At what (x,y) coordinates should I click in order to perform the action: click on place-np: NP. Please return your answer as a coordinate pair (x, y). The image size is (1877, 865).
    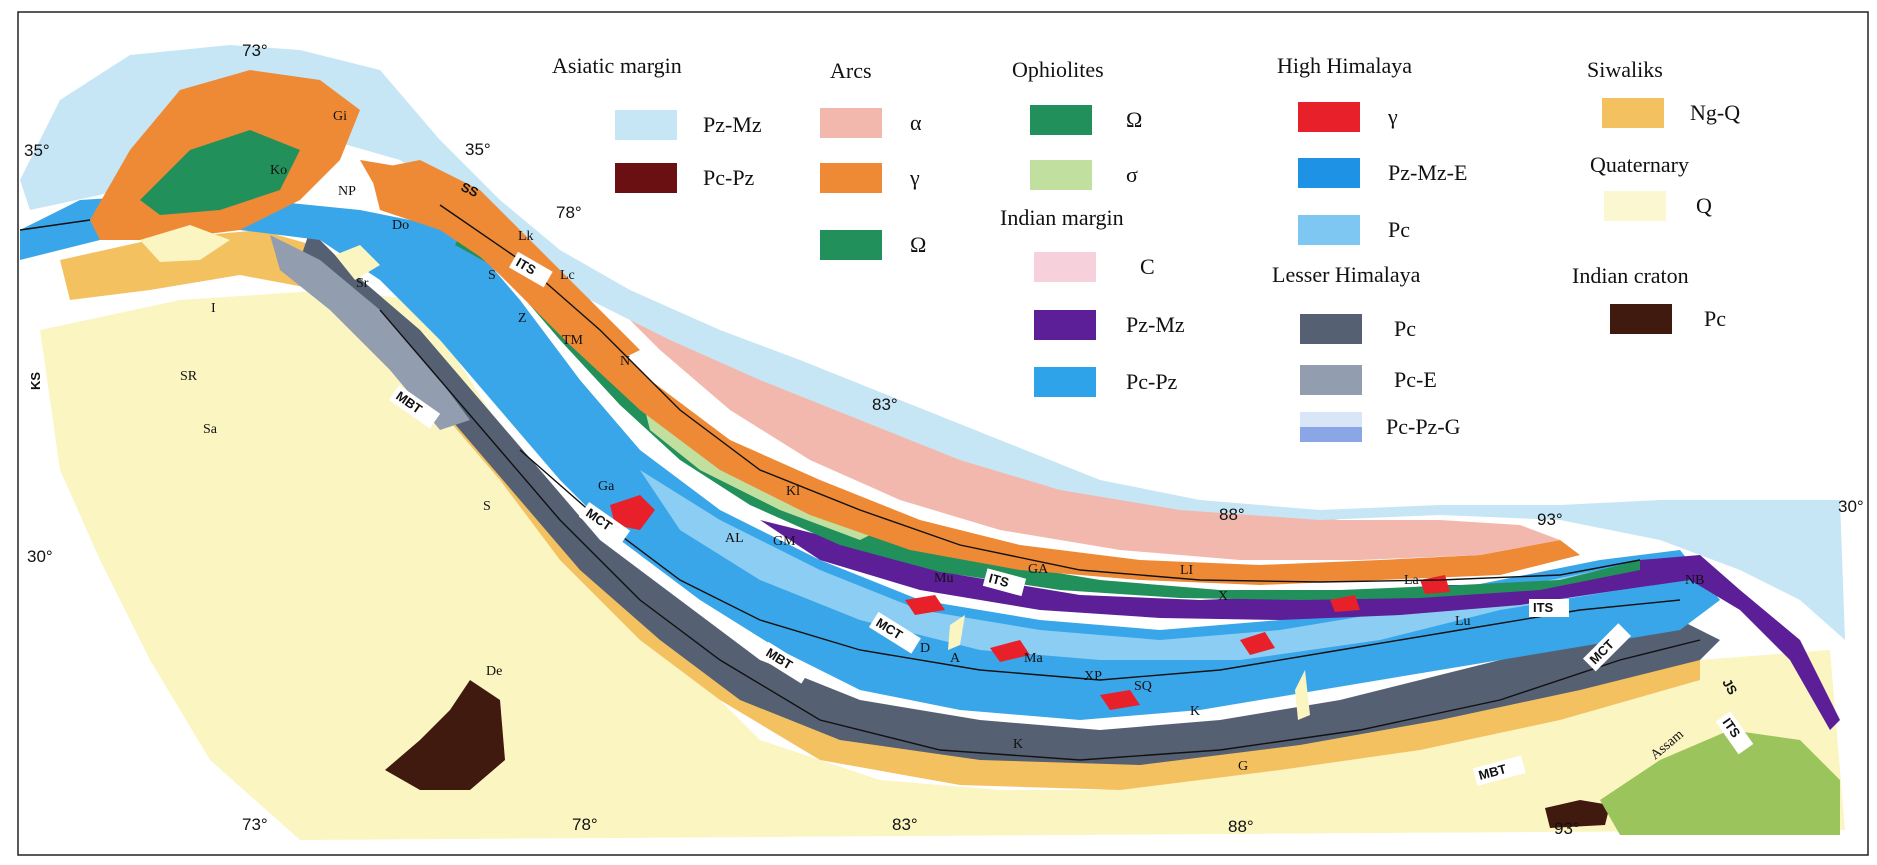
    Looking at the image, I should click on (347, 191).